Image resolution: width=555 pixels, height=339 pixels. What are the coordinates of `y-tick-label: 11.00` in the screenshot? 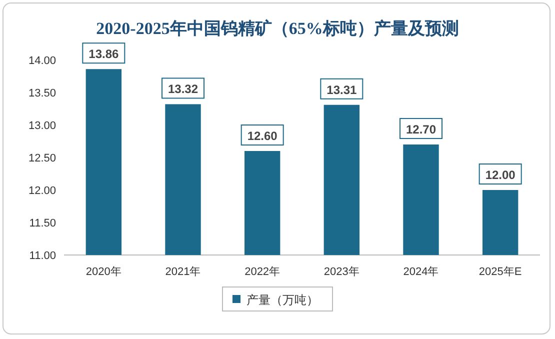 It's located at (42, 256).